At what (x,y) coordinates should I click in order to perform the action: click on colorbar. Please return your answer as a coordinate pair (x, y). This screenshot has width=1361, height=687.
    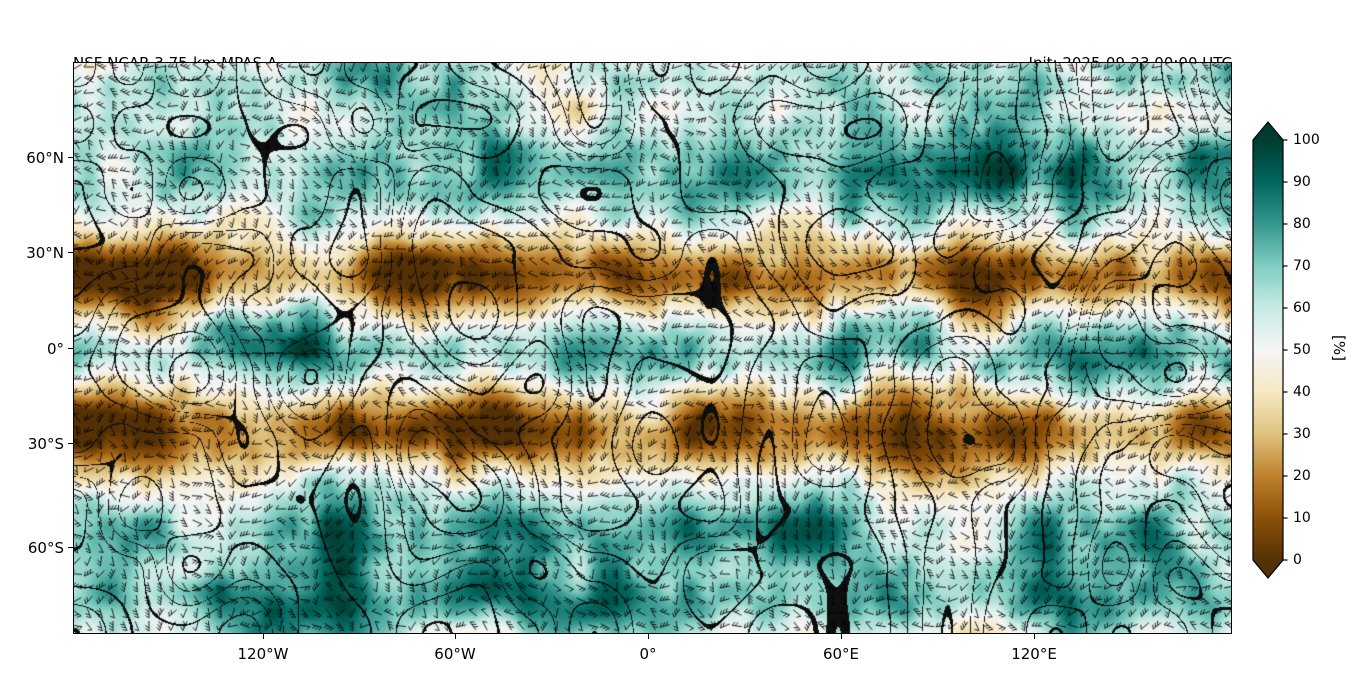
    Looking at the image, I should click on (1270, 350).